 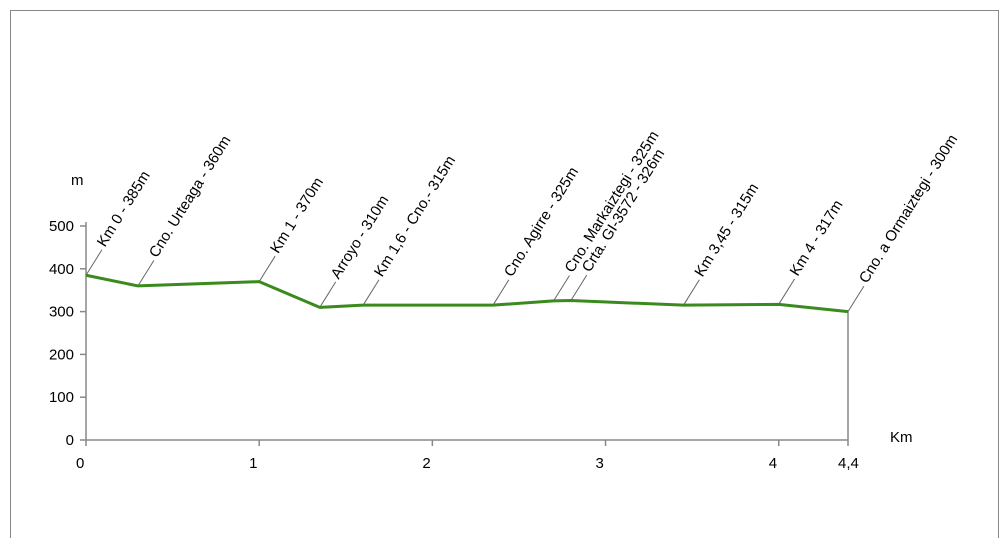 I want to click on x-axis-label: Km, so click(x=901, y=437).